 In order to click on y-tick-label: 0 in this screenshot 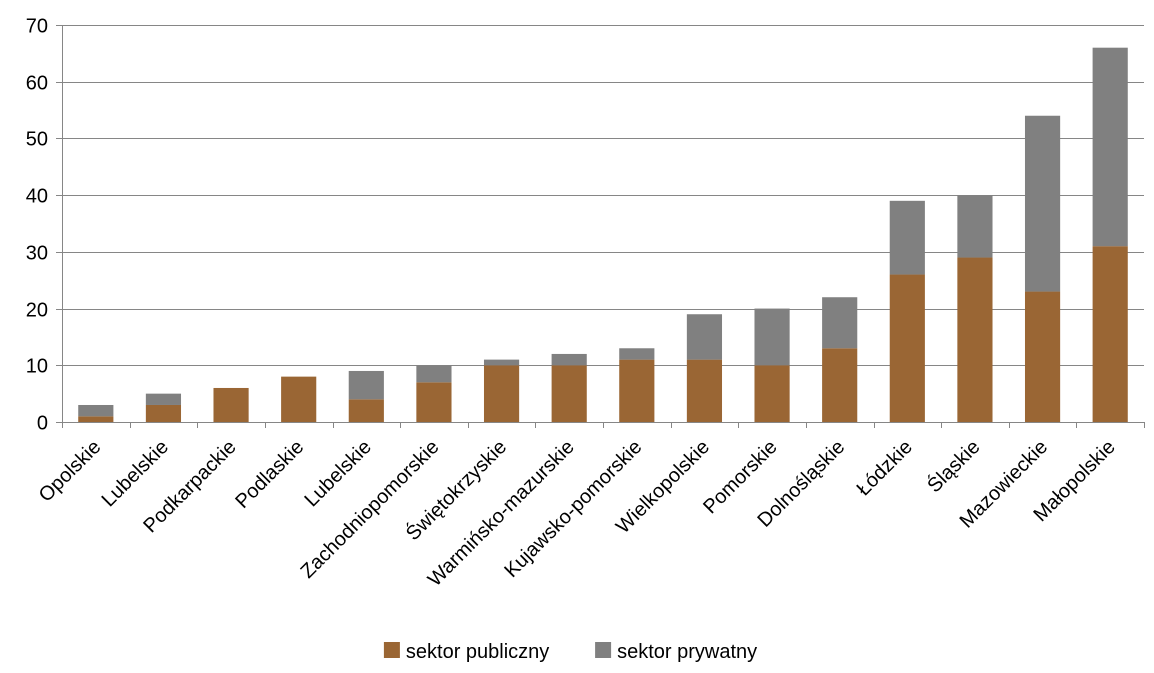, I will do `click(42, 424)`.